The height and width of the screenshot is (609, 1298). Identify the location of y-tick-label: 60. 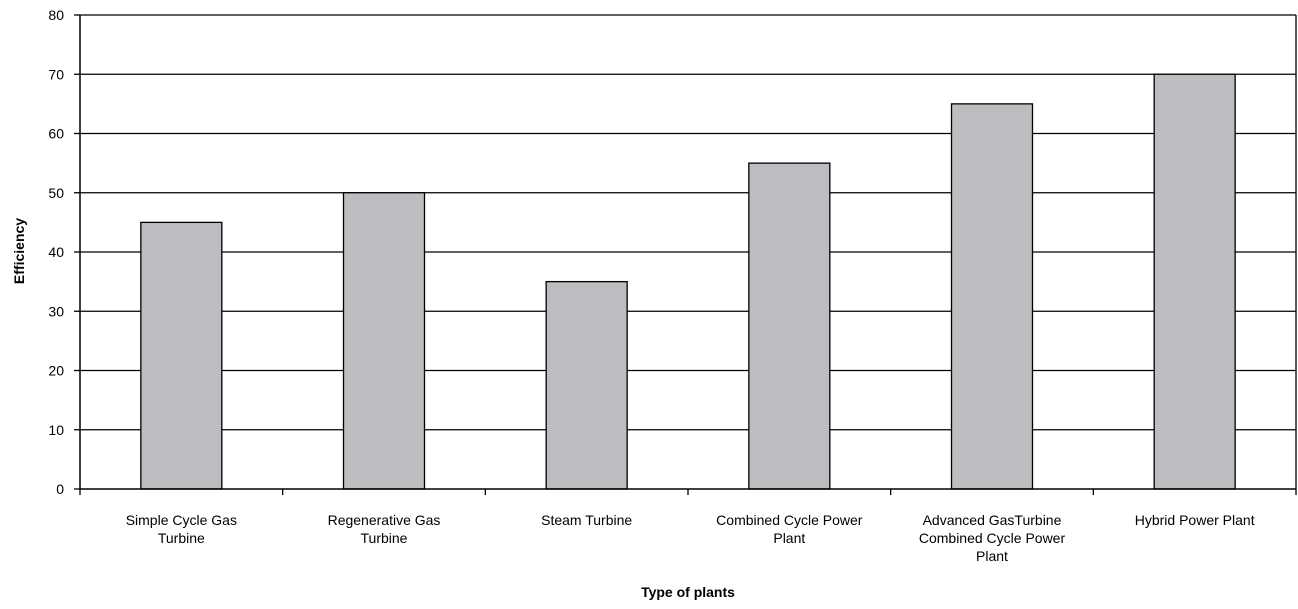
(56, 134).